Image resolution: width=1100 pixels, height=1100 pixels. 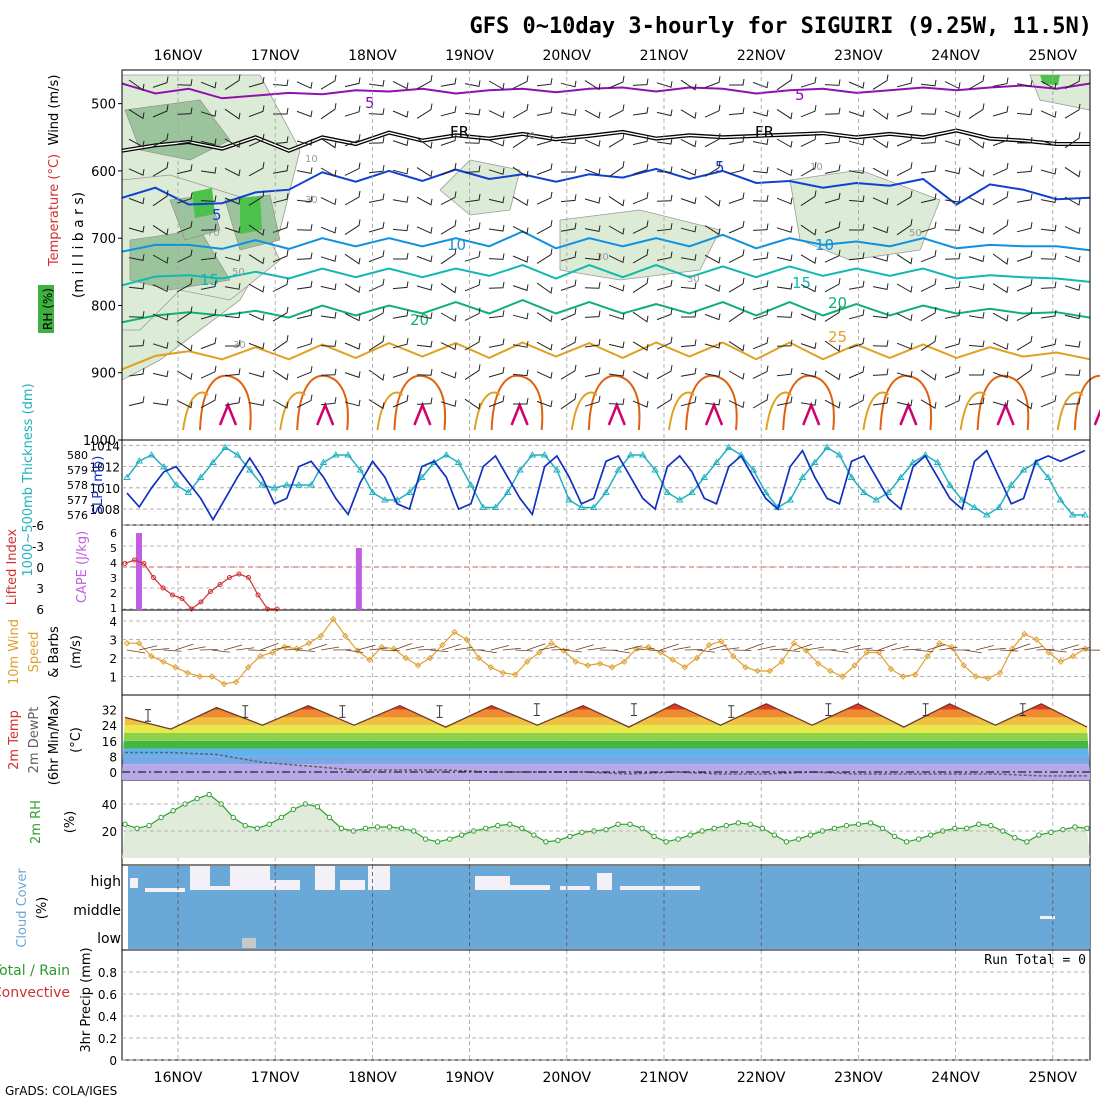 What do you see at coordinates (711, 402) in the screenshot?
I see `isotherm-30-loop` at bounding box center [711, 402].